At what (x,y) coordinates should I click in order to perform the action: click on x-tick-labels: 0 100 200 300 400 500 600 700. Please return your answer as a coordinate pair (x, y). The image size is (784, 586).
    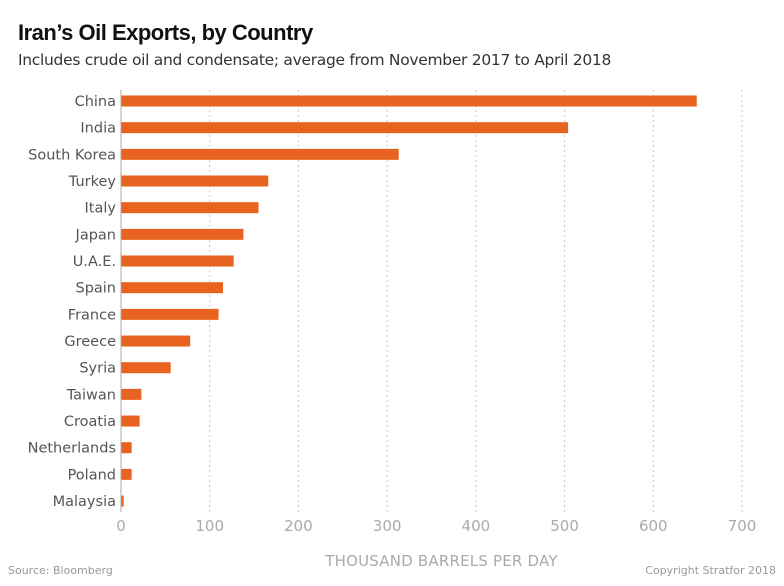
    Looking at the image, I should click on (436, 526).